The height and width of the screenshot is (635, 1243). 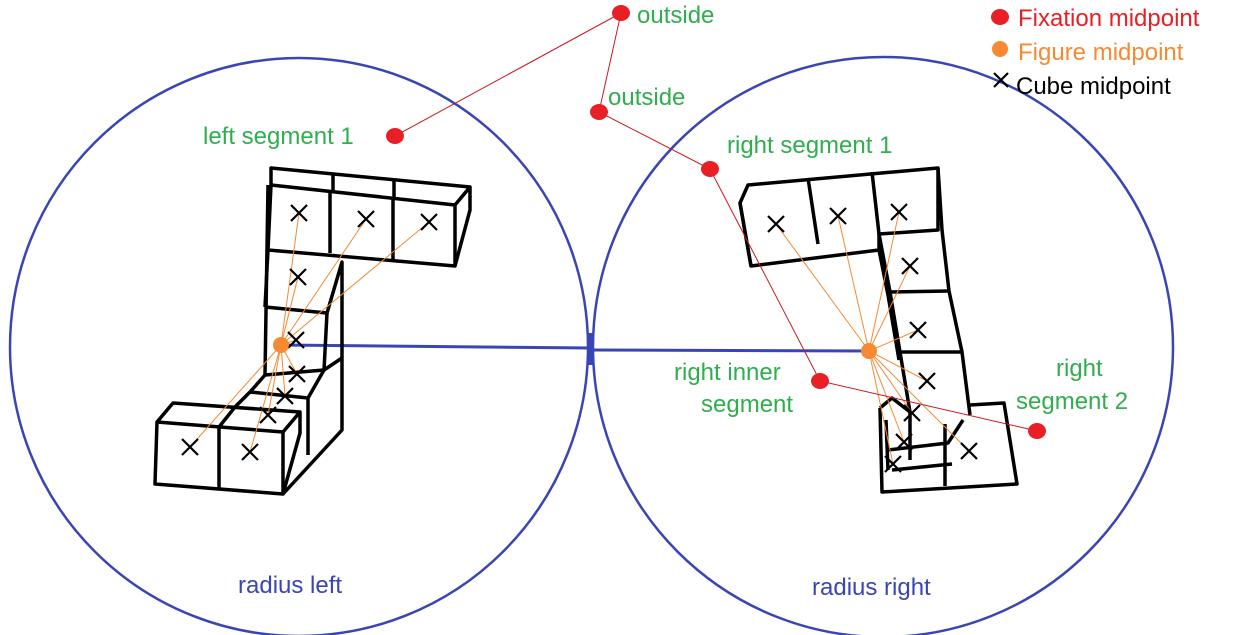 I want to click on legend-cube: Cube midpoint, so click(x=1093, y=86).